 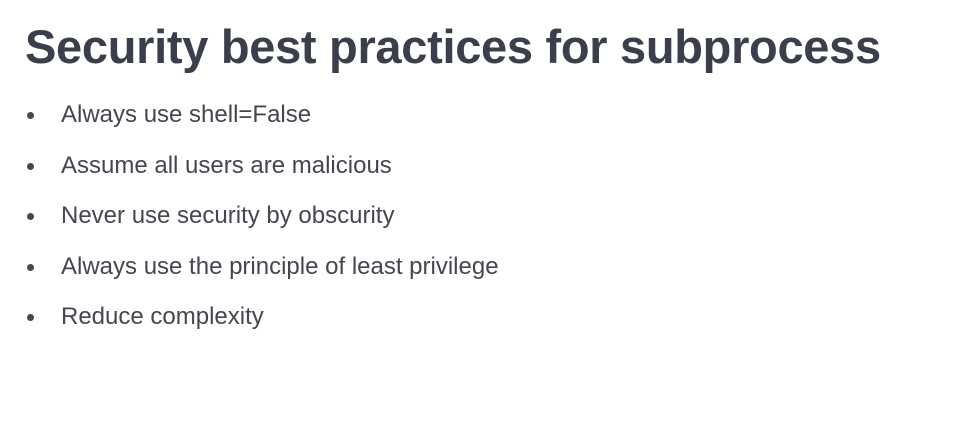 I want to click on bullet-text: Reduce complexity, so click(x=162, y=316).